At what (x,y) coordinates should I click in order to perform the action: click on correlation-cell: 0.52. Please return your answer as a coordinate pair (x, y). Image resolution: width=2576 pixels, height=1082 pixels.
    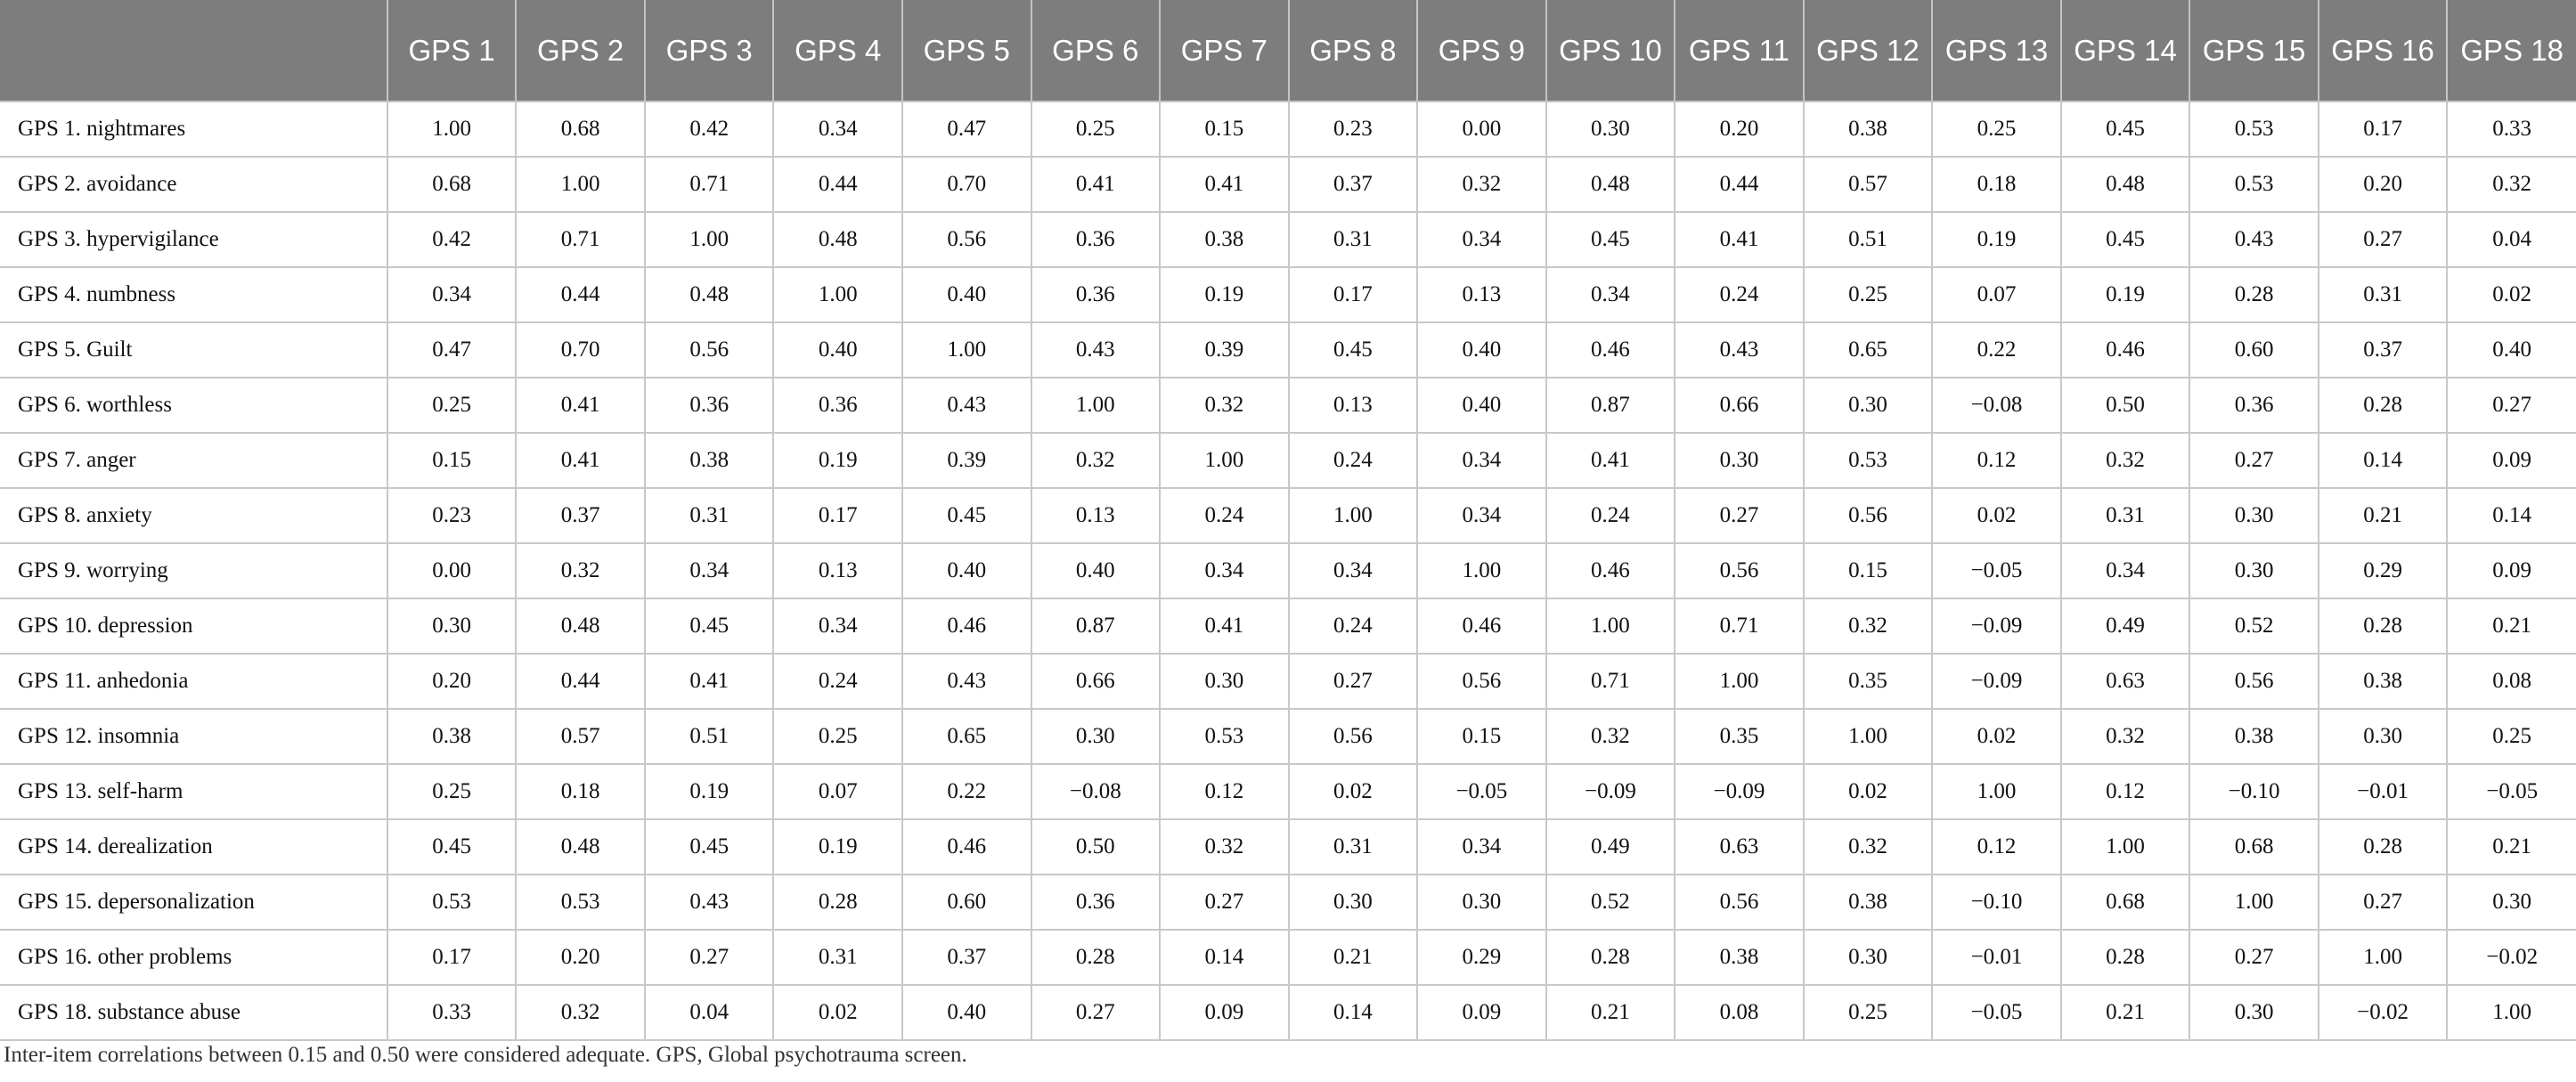
    Looking at the image, I should click on (1610, 903).